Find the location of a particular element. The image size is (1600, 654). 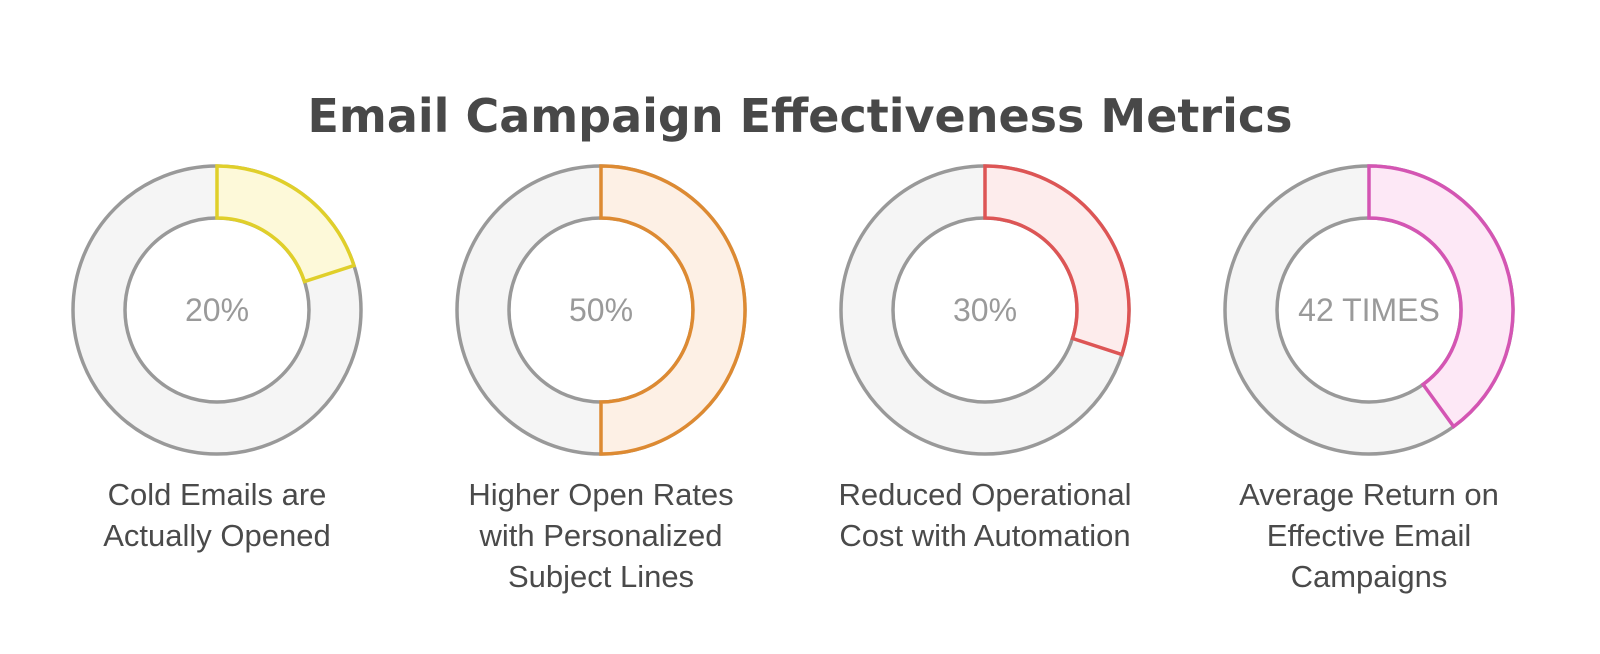

chart-title: Email Campaign Effectiveness Metrics is located at coordinates (800, 116).